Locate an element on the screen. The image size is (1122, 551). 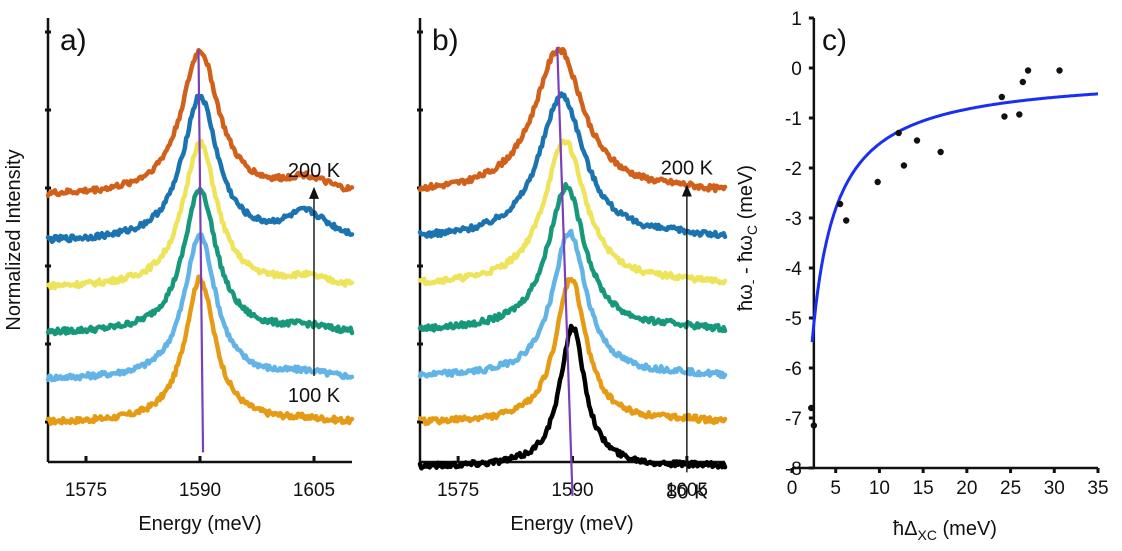
b-curve-t3 is located at coordinates (572, 304).